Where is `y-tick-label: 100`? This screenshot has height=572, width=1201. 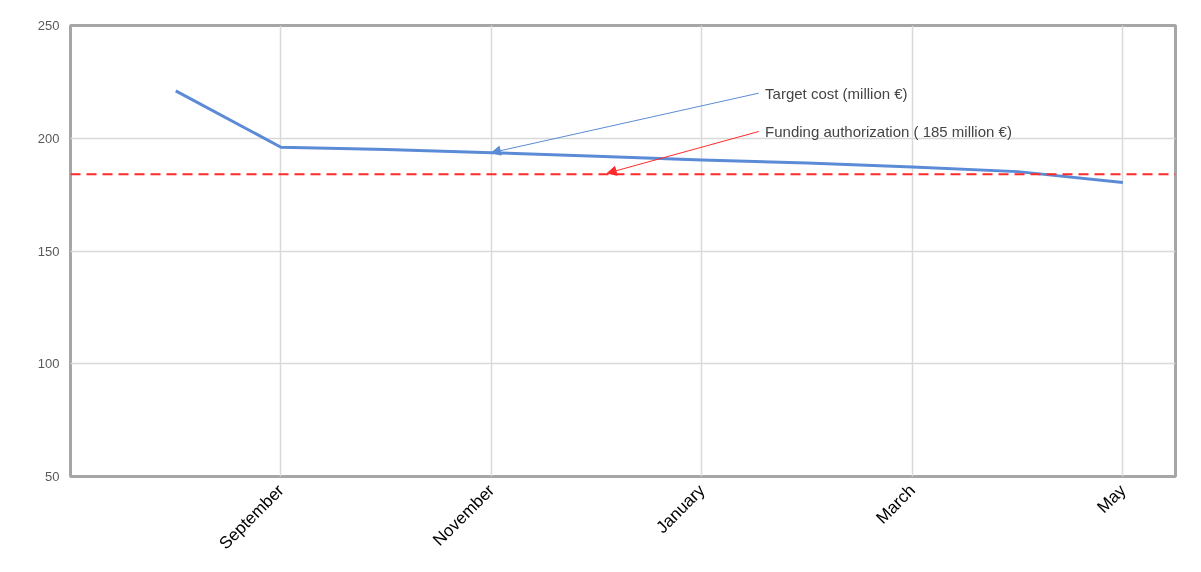 y-tick-label: 100 is located at coordinates (48, 364).